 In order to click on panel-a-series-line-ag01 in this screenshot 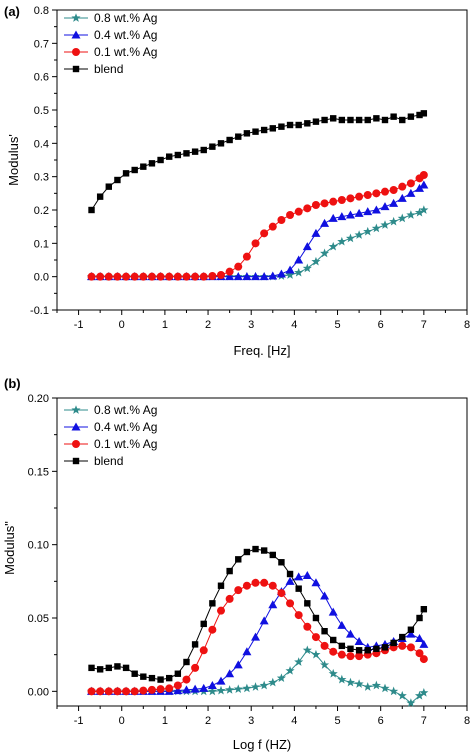, I will do `click(258, 226)`.